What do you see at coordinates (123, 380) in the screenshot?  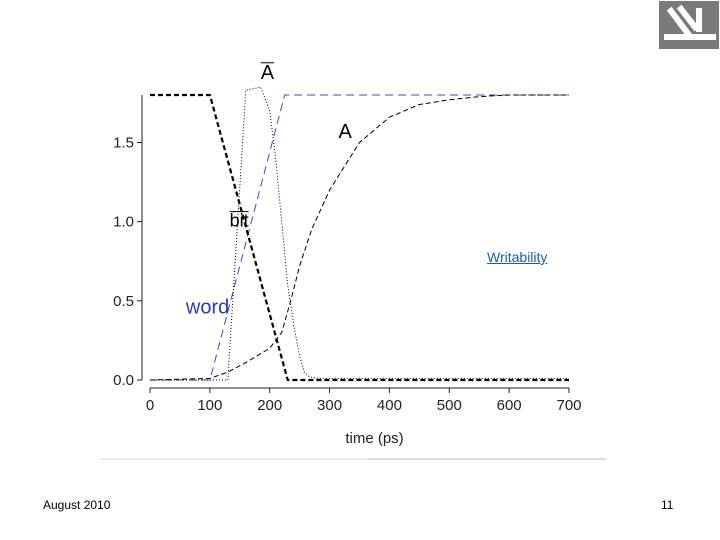 I see `y-tick-label: 0.0` at bounding box center [123, 380].